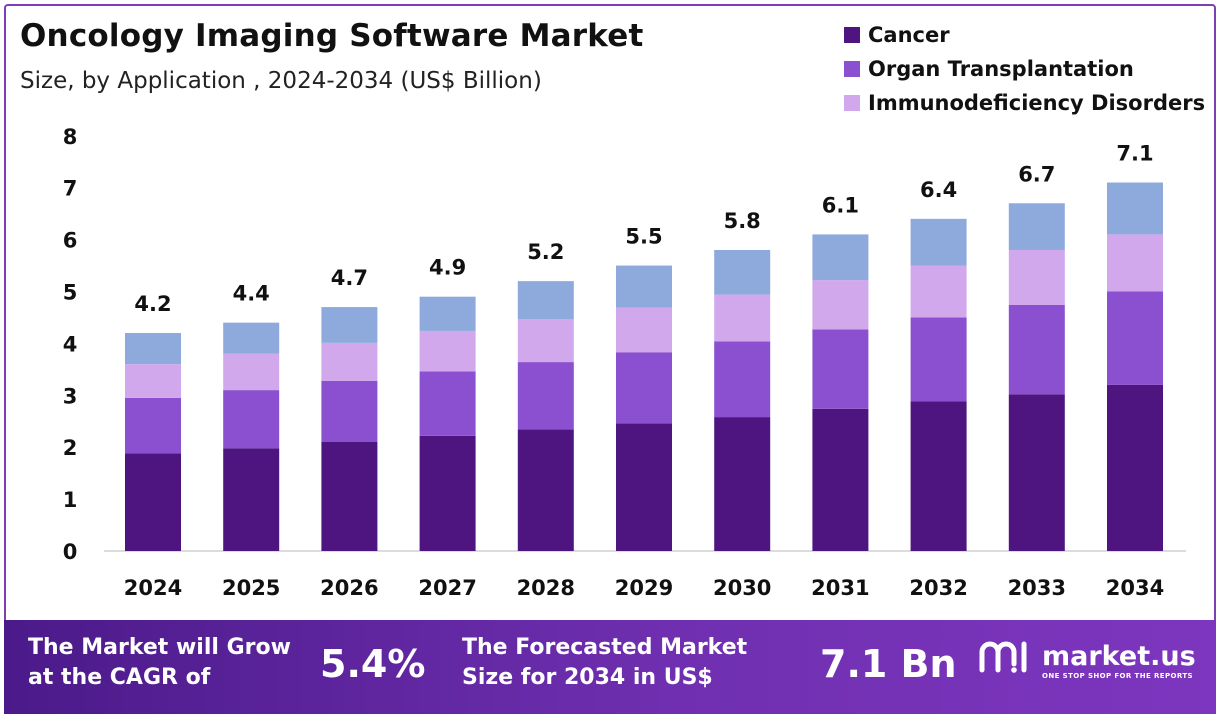 The height and width of the screenshot is (721, 1222). I want to click on data-label: 4.2, so click(152, 304).